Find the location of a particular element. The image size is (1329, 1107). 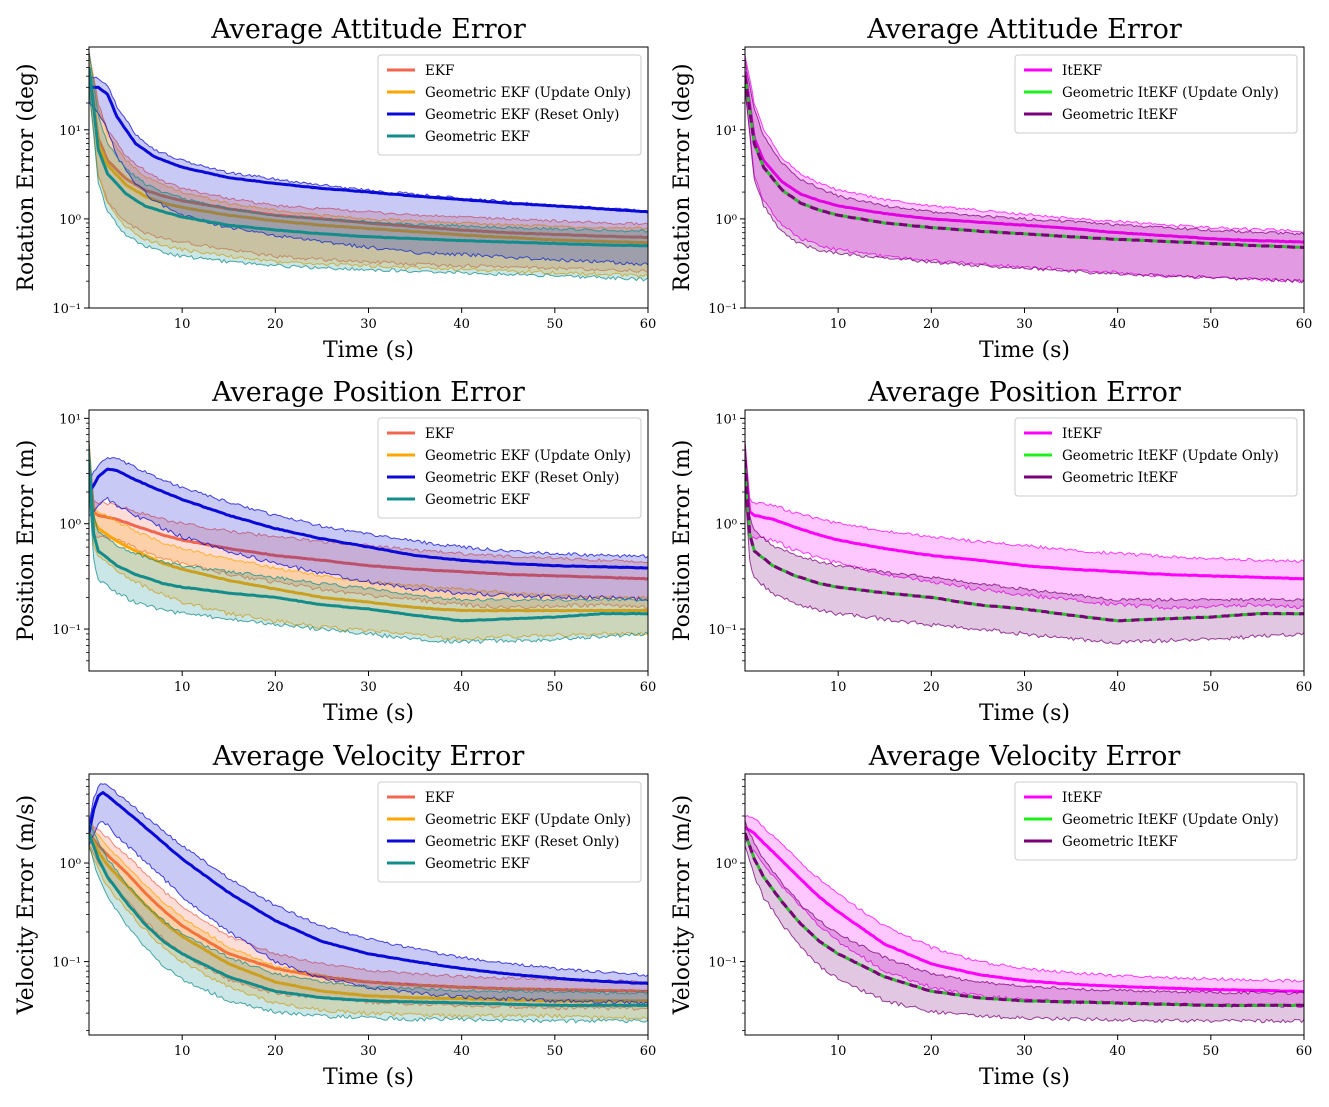

panel-title: Average Attitude Error is located at coordinates (1024, 29).